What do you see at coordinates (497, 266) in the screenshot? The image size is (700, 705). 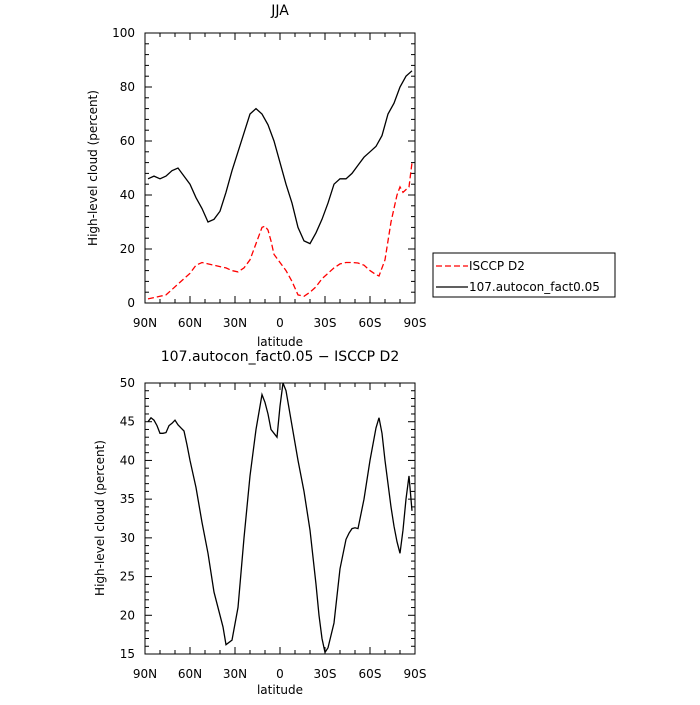 I see `legend-label-isccp: ISCCP D2` at bounding box center [497, 266].